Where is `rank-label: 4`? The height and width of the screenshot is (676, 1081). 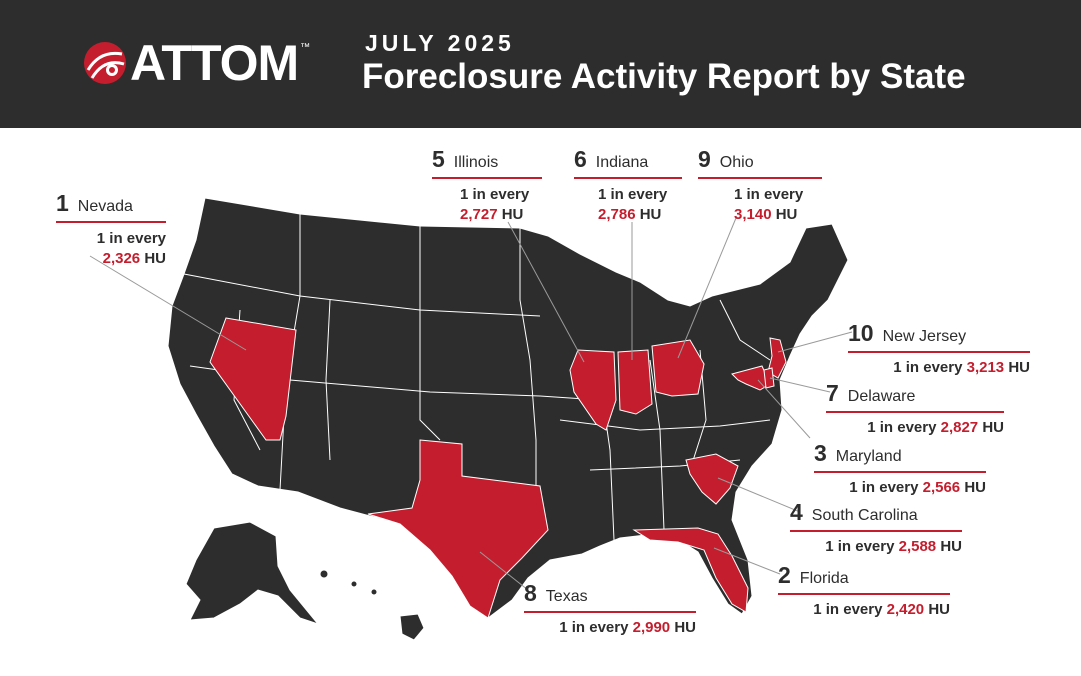 rank-label: 4 is located at coordinates (796, 512).